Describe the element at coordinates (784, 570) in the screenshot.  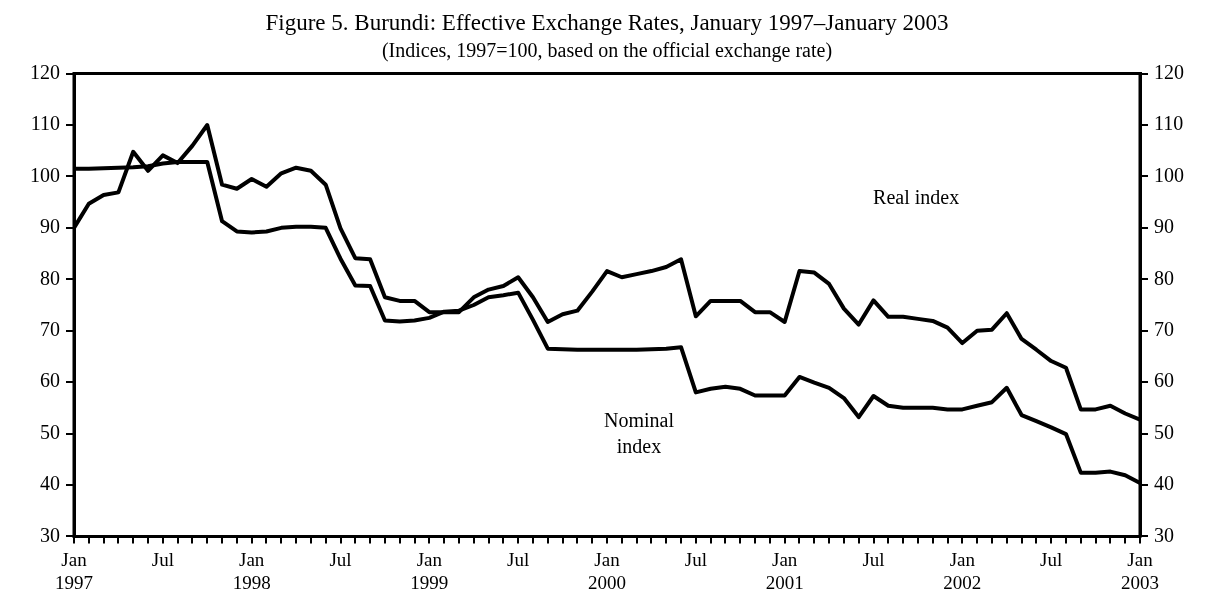
I see `x-tick-label: Jan 2001` at that location.